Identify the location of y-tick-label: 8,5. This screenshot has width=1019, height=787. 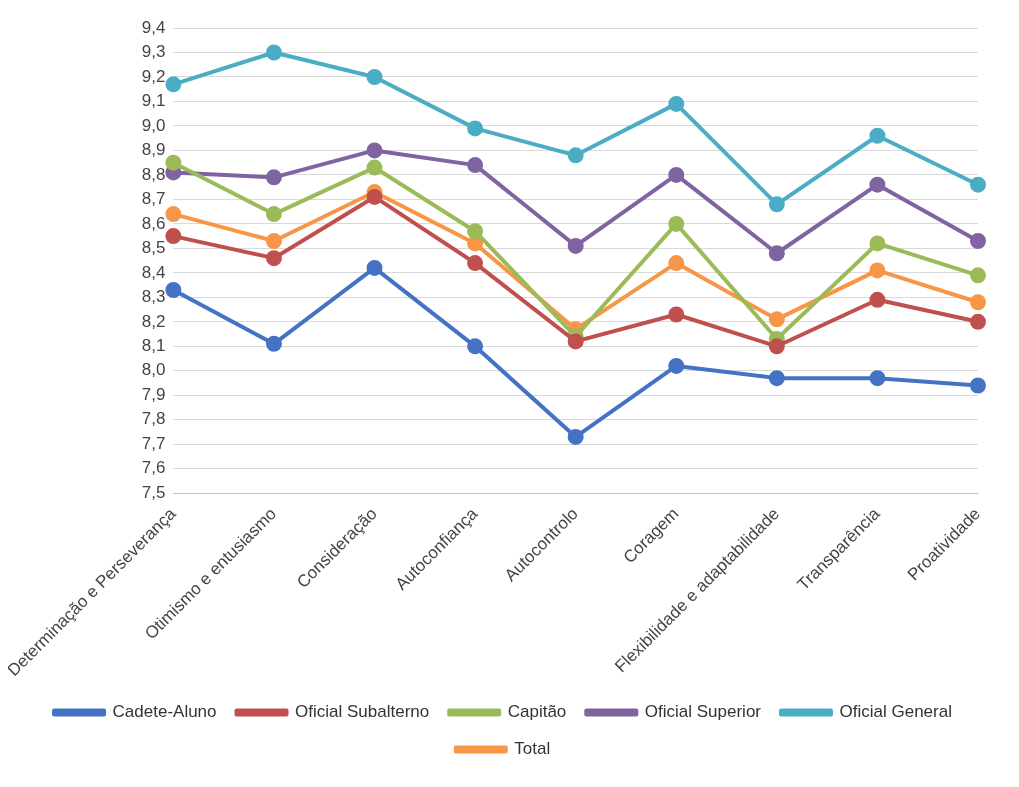
(153, 248).